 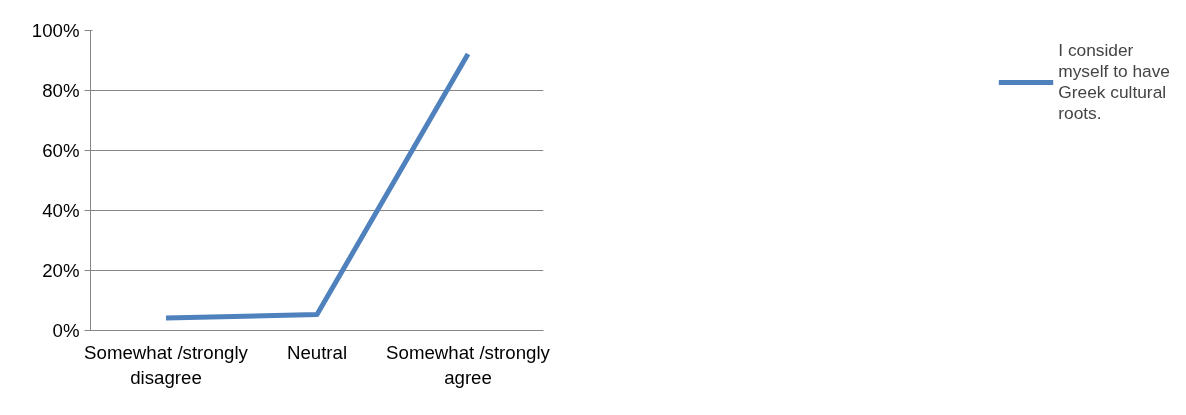 I want to click on y-tick-label: 0%, so click(x=66, y=330).